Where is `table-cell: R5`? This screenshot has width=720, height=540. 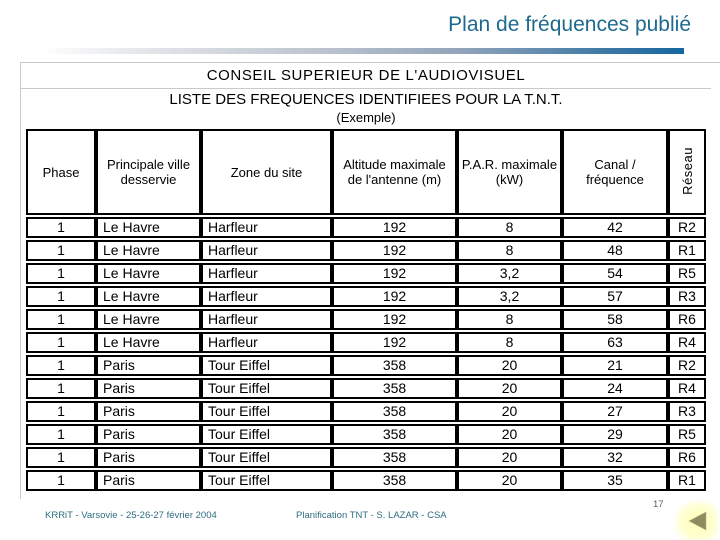 table-cell: R5 is located at coordinates (687, 273).